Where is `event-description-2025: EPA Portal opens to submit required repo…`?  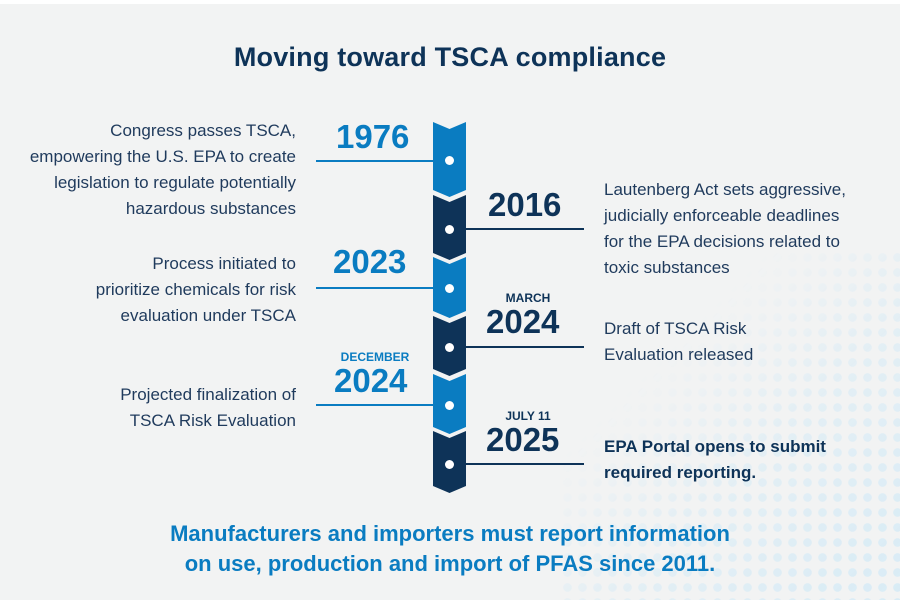 event-description-2025: EPA Portal opens to submit required repo… is located at coordinates (715, 460).